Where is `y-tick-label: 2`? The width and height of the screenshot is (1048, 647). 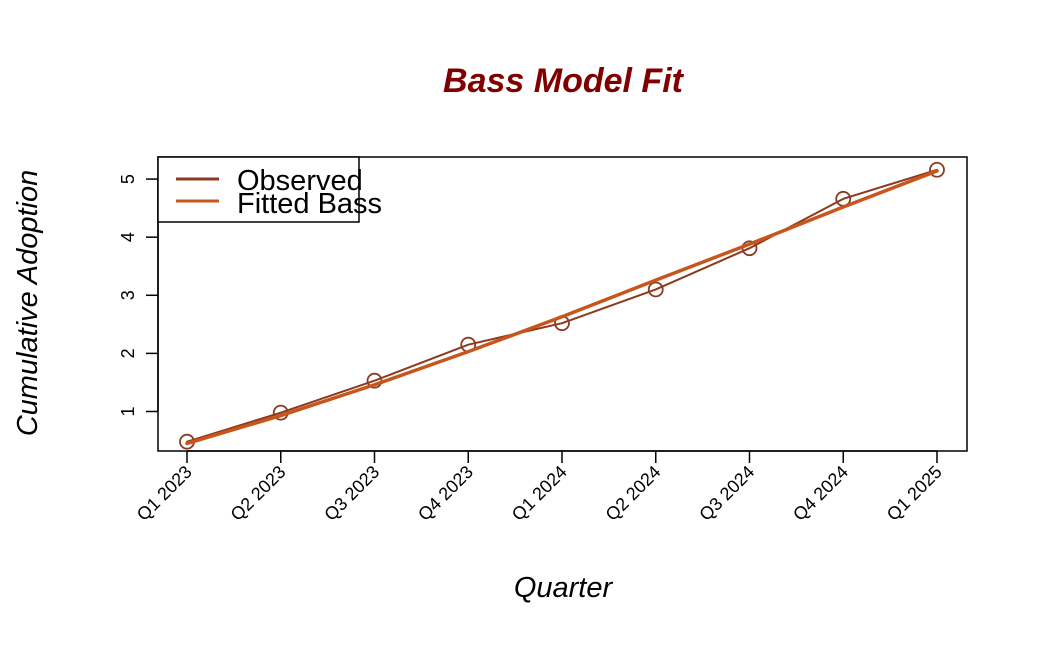 y-tick-label: 2 is located at coordinates (128, 353).